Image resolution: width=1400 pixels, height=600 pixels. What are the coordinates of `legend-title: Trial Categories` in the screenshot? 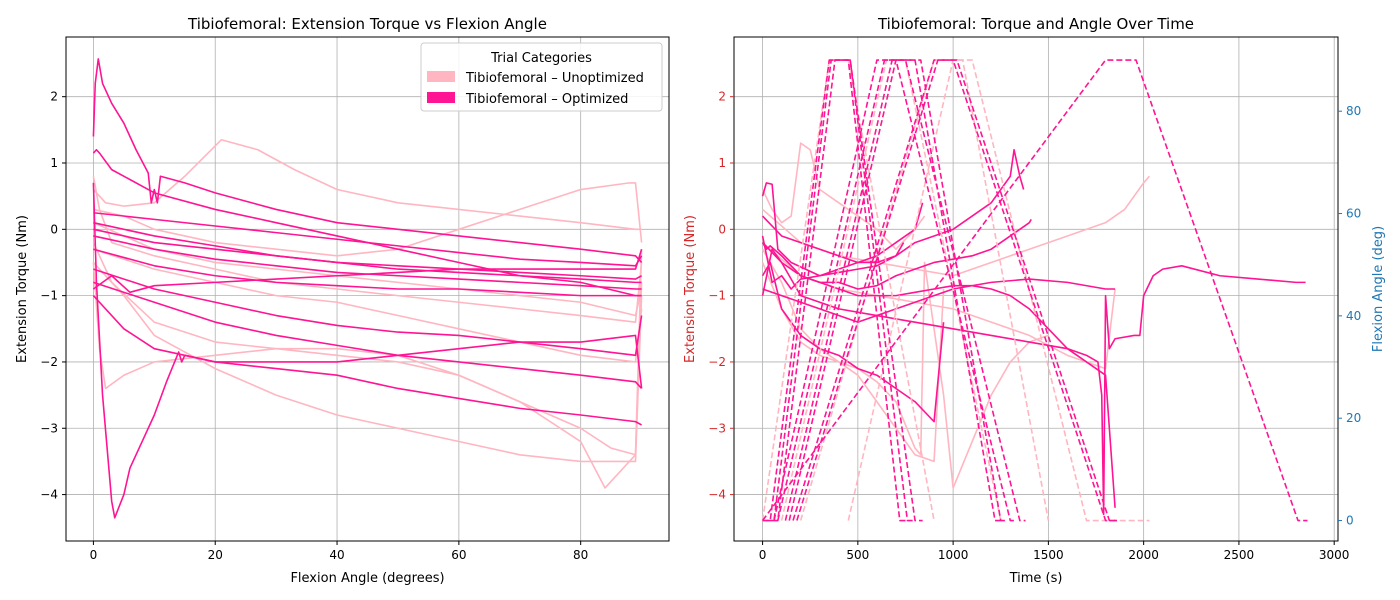 It's located at (541, 58).